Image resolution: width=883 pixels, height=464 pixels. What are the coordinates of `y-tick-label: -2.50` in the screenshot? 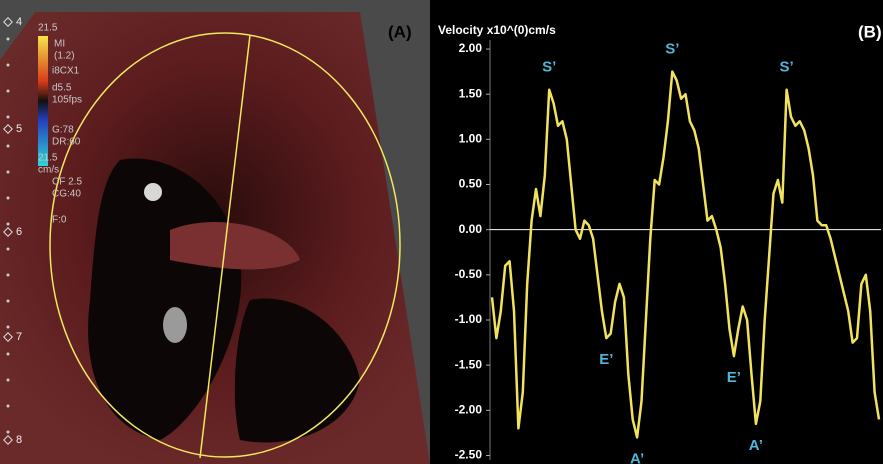 It's located at (469, 455).